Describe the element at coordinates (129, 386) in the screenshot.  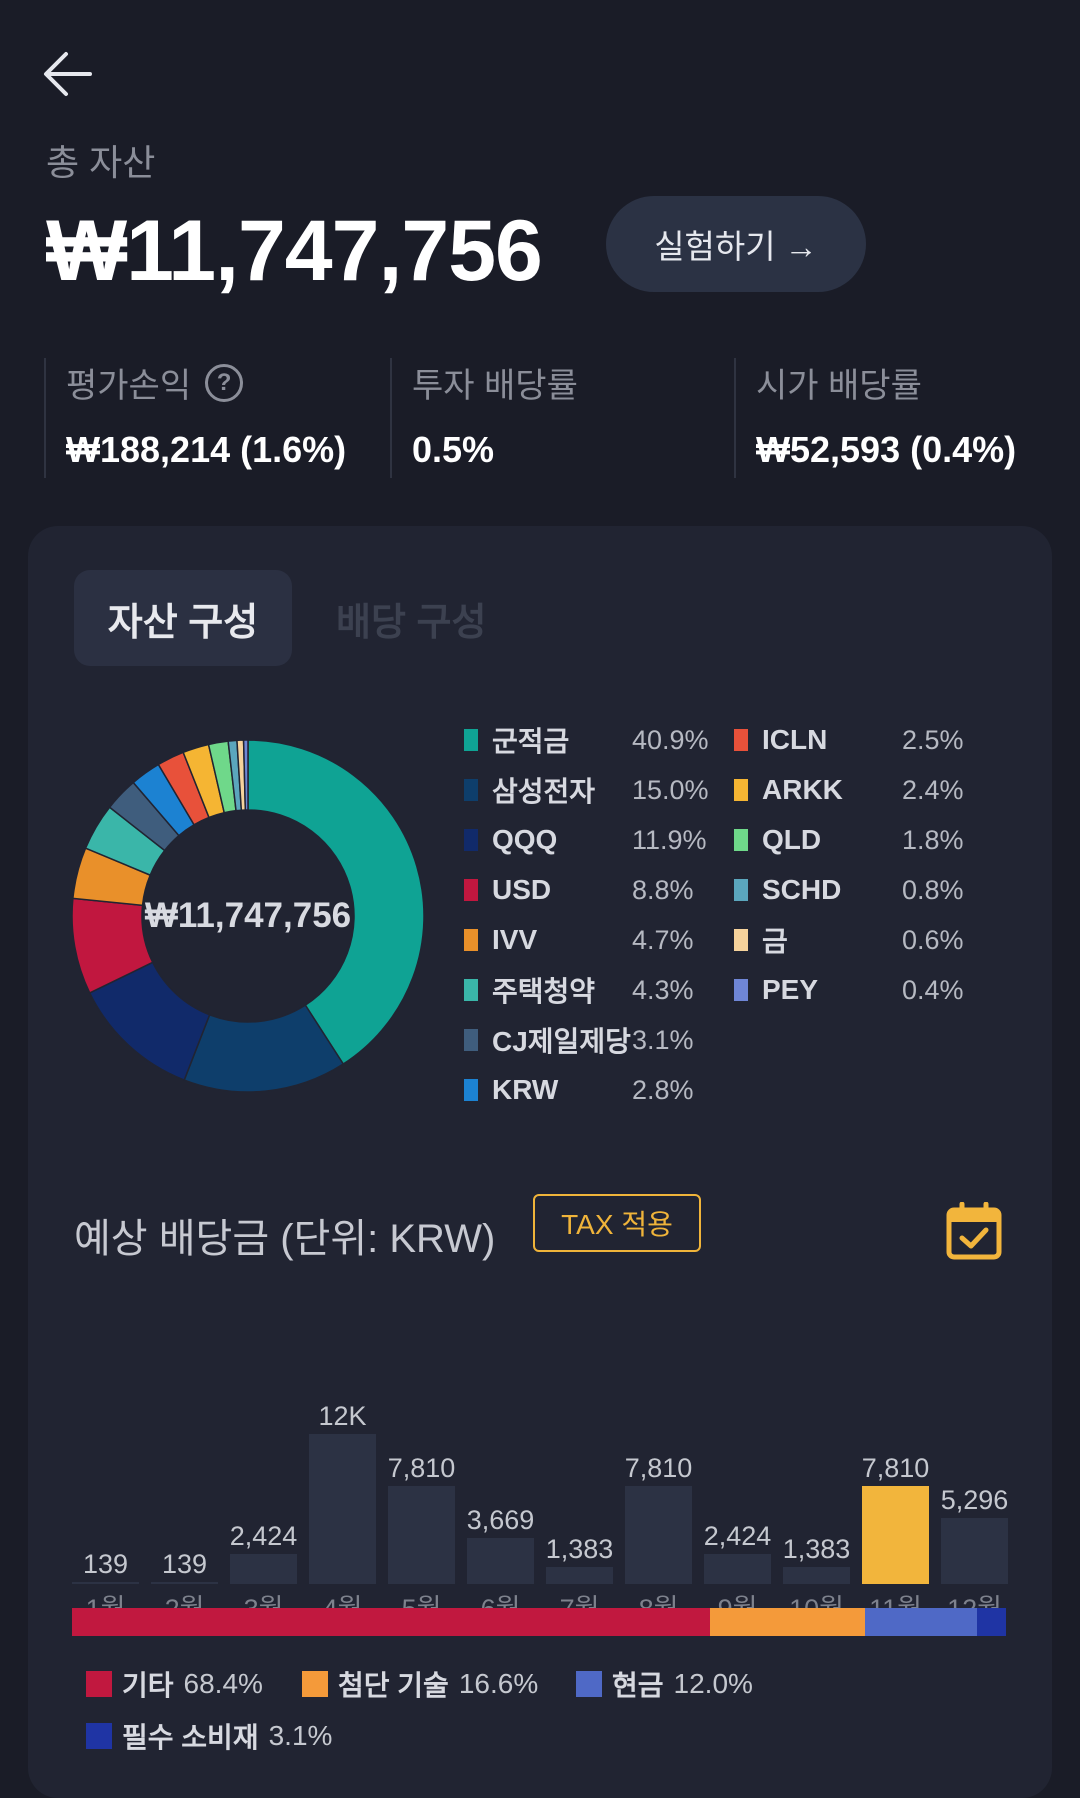
I see `stat-label: 평가손익` at that location.